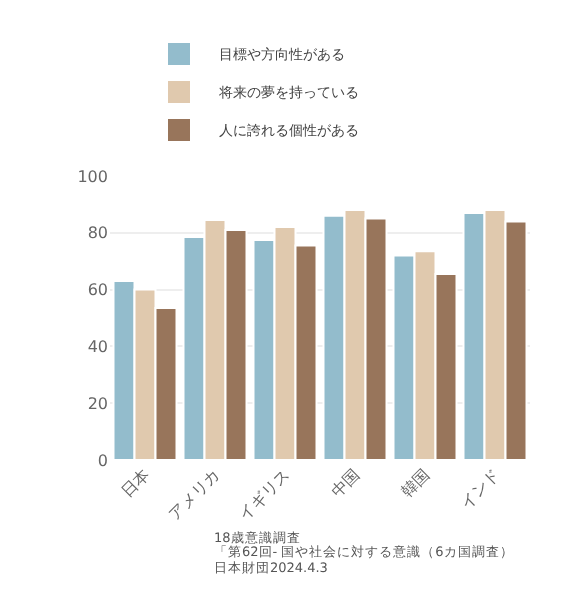 This screenshot has height=600, width=580. Describe the element at coordinates (102, 460) in the screenshot. I see `y-tick-label: 0` at that location.